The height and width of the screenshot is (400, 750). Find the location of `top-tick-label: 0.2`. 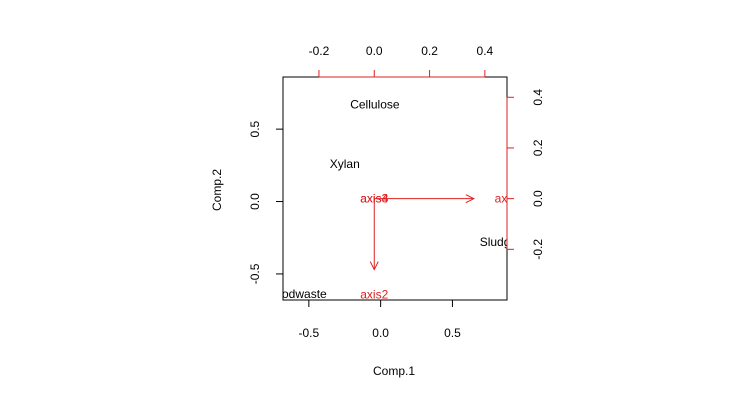

top-tick-label: 0.2 is located at coordinates (429, 51).